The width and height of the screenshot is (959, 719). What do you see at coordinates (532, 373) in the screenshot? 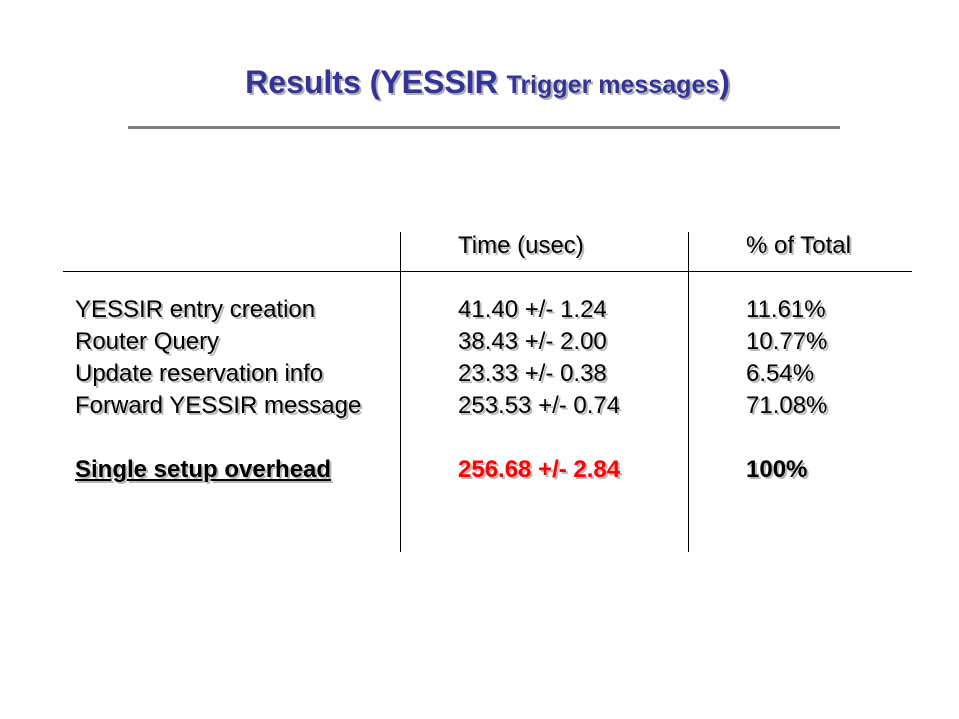
I see `row-time: 23.33 +/- 0.38` at bounding box center [532, 373].